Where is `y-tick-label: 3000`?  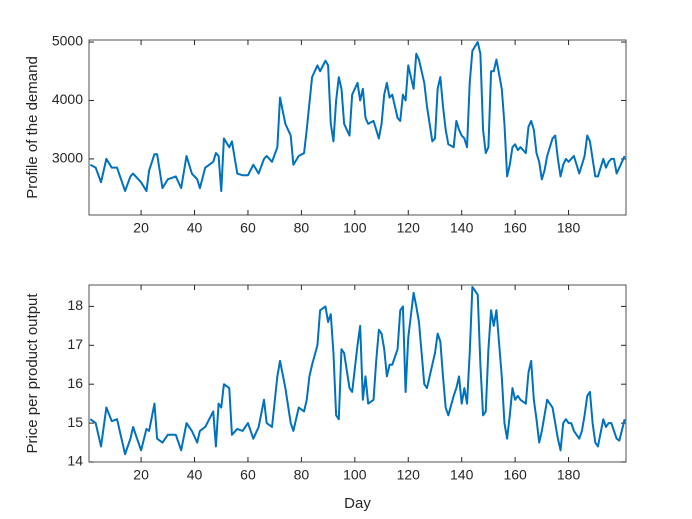
y-tick-label: 3000 is located at coordinates (67, 158).